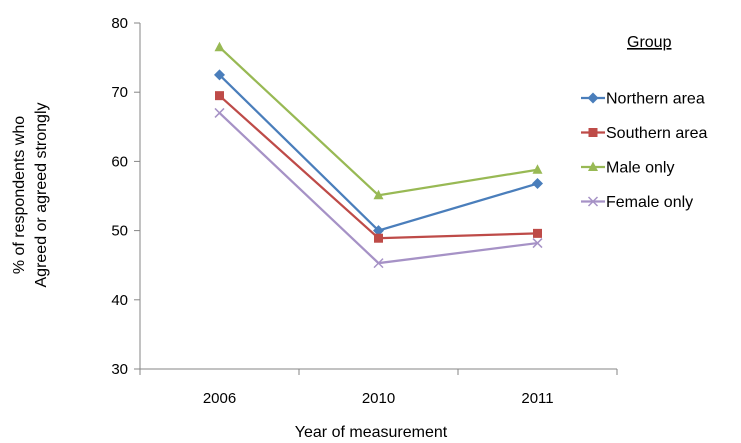  What do you see at coordinates (649, 202) in the screenshot?
I see `legend-label: Female only` at bounding box center [649, 202].